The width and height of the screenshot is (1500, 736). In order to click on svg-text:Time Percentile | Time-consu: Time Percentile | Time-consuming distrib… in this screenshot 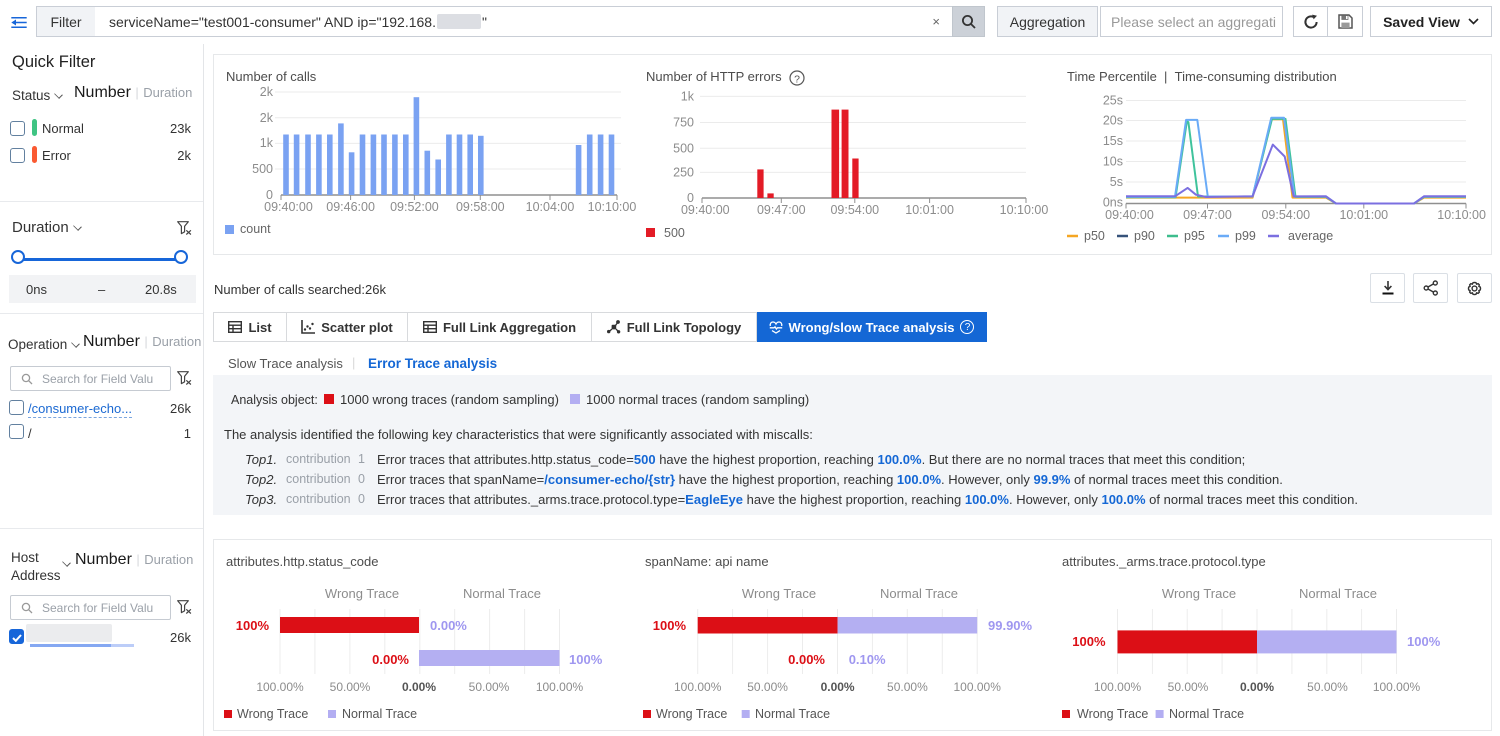, I will do `click(1202, 76)`.